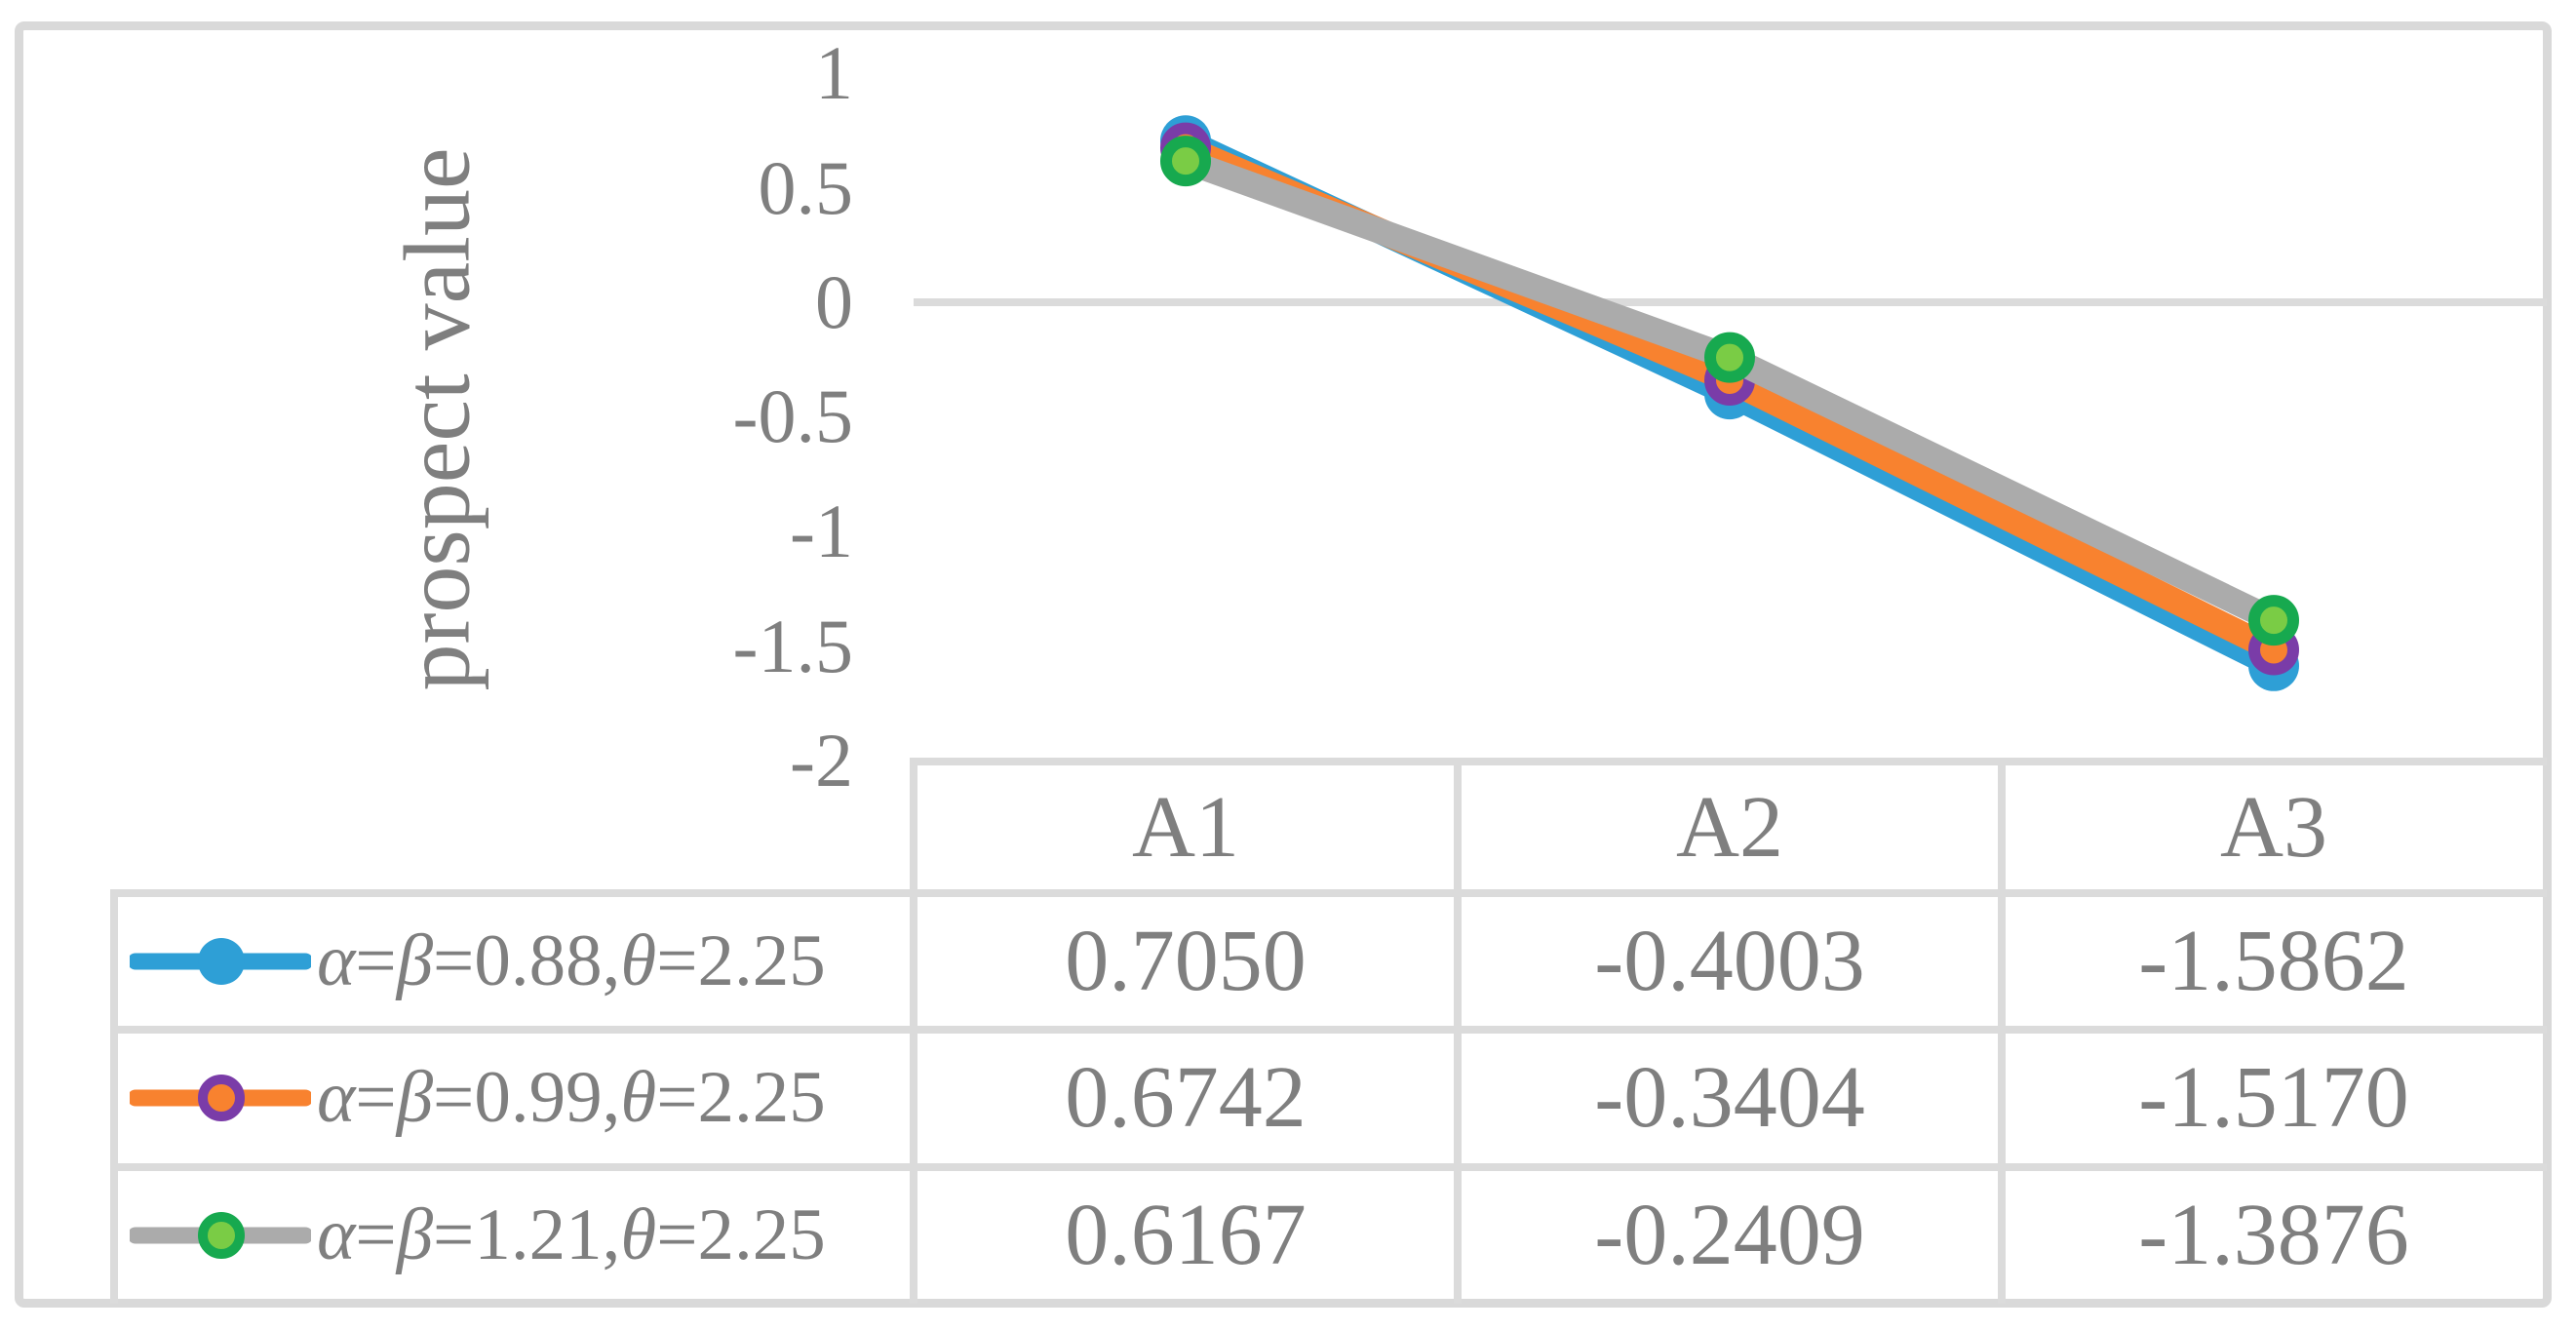  Describe the element at coordinates (2273, 1097) in the screenshot. I see `table-cell: -1.5170` at that location.